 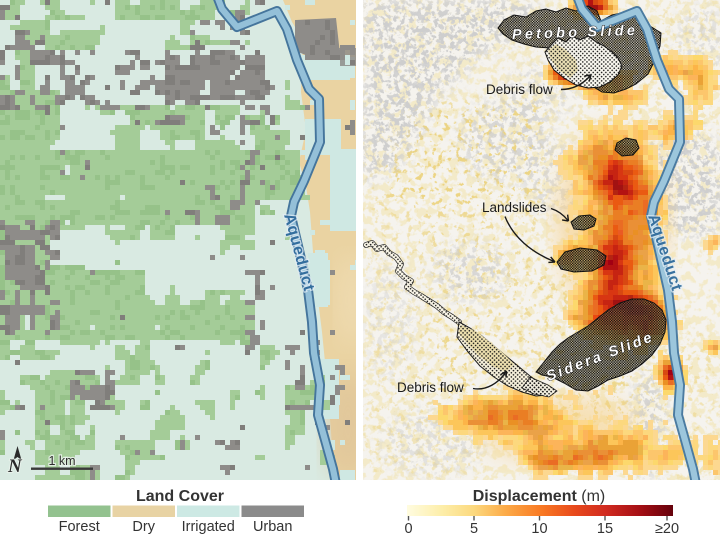 What do you see at coordinates (575, 33) in the screenshot?
I see `svg-text: Petobo Slide` at bounding box center [575, 33].